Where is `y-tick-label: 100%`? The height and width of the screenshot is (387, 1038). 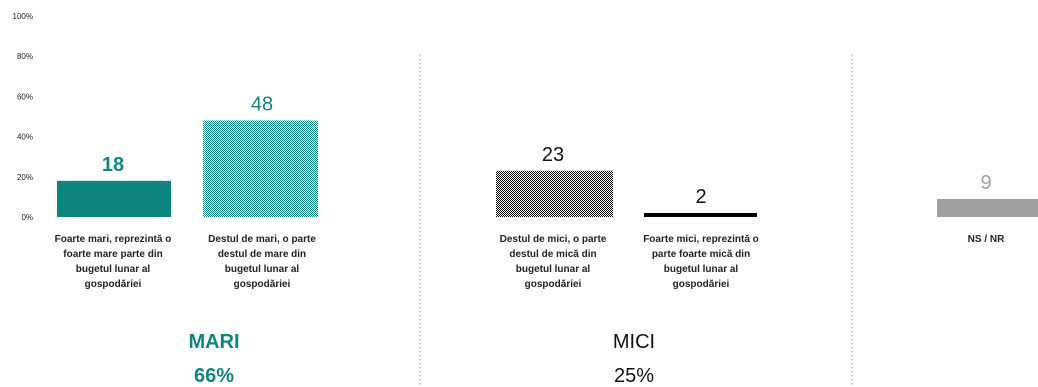 y-tick-label: 100% is located at coordinates (23, 16).